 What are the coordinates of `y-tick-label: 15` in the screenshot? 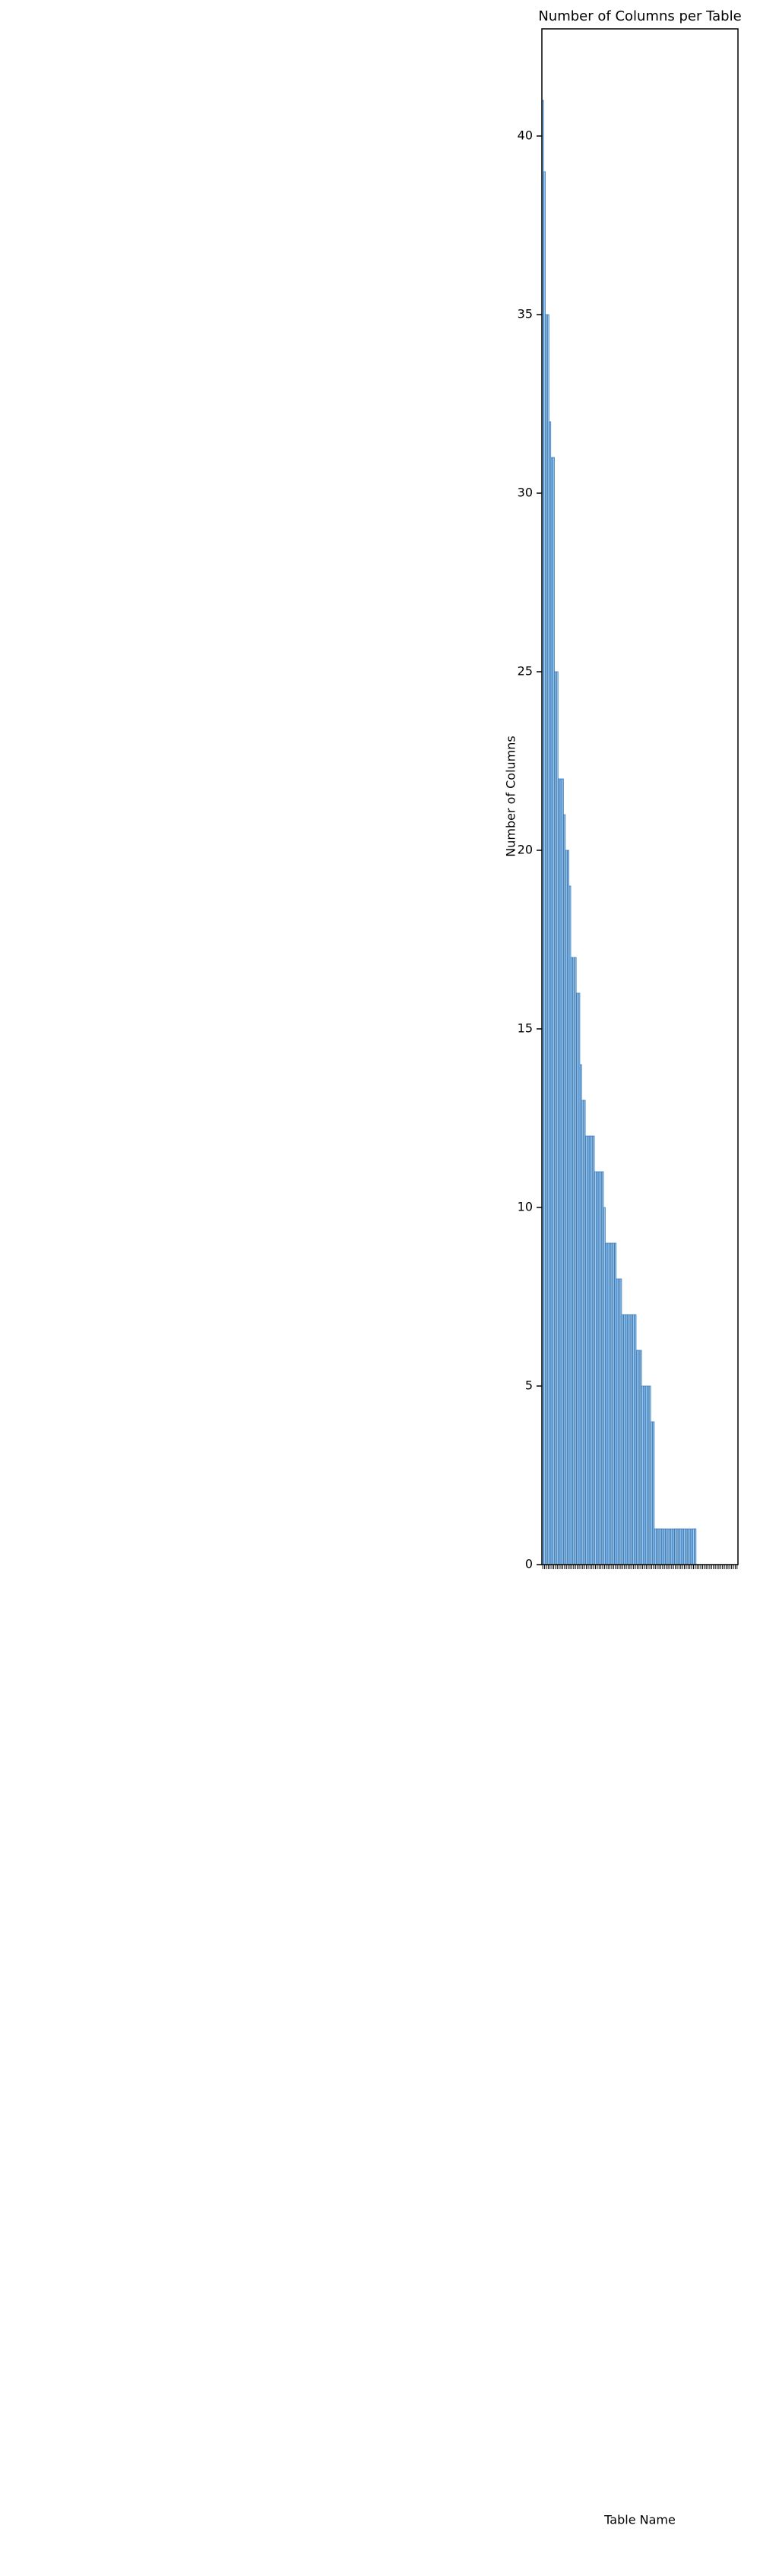 It's located at (526, 1028).